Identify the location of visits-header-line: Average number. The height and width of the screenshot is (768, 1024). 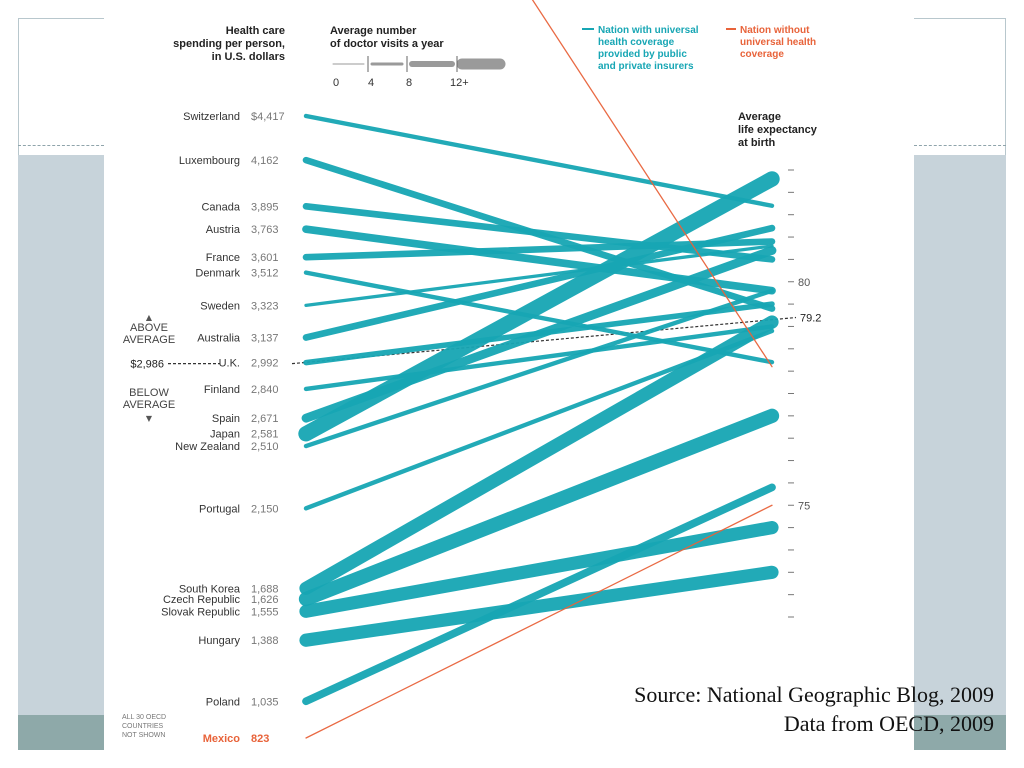
(373, 31).